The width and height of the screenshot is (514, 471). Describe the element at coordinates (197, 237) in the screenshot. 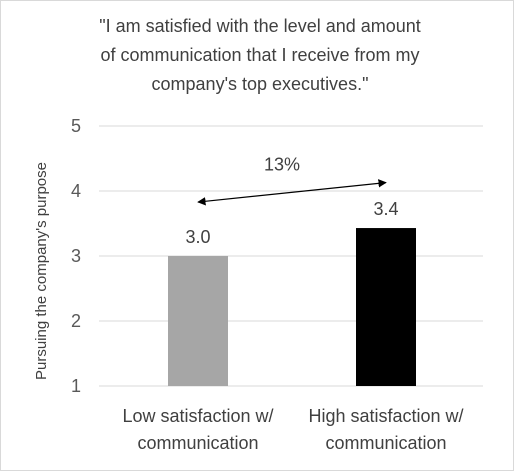

I see `bar-data-label: 3.0` at that location.